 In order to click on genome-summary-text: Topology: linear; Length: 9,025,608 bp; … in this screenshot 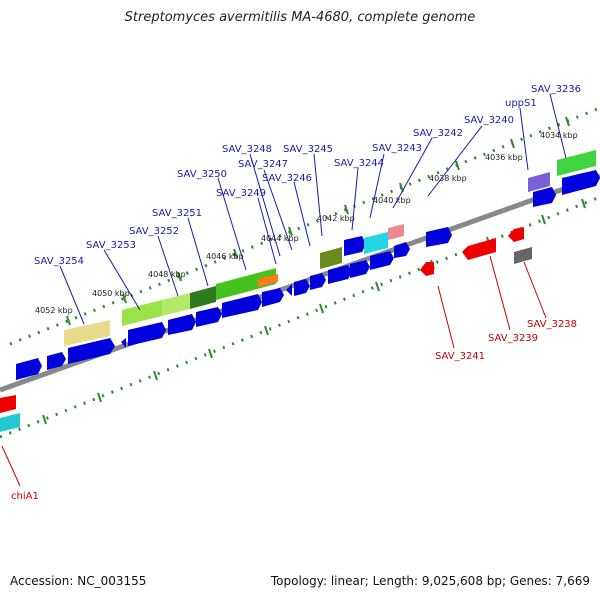, I will do `click(430, 581)`.